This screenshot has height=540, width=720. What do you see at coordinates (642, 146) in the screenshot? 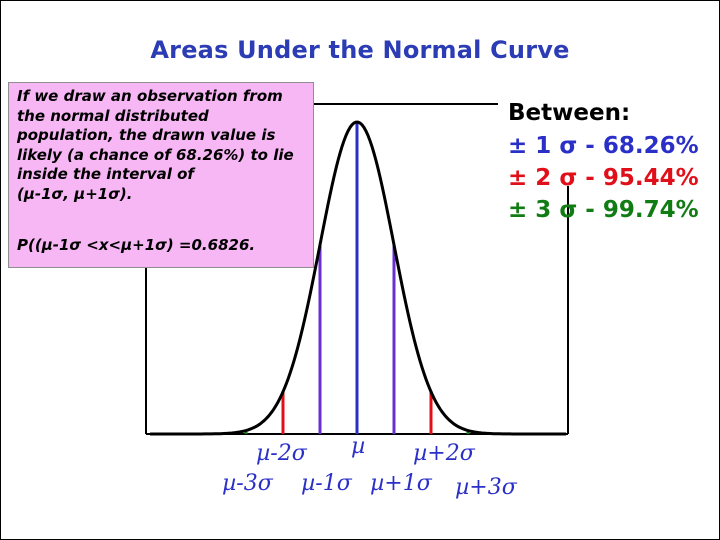
I see `rule-percent: - 68.26%` at bounding box center [642, 146].